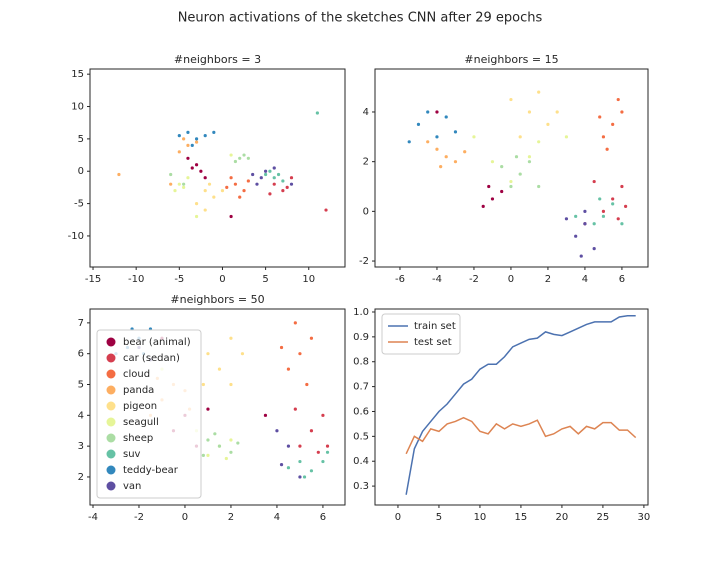  What do you see at coordinates (138, 390) in the screenshot?
I see `legend-label: panda` at bounding box center [138, 390].